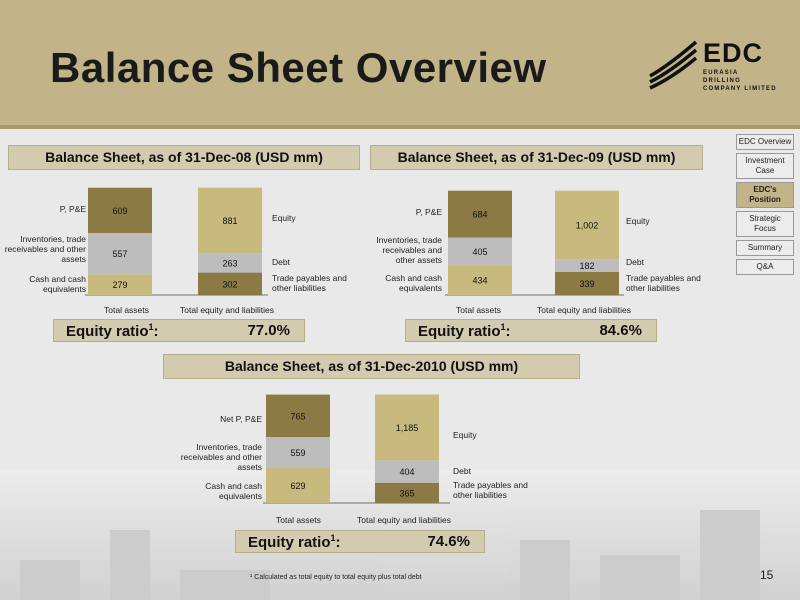 The image size is (800, 600). Describe the element at coordinates (765, 142) in the screenshot. I see `nav-item-edc-overview: EDC Overview` at that location.